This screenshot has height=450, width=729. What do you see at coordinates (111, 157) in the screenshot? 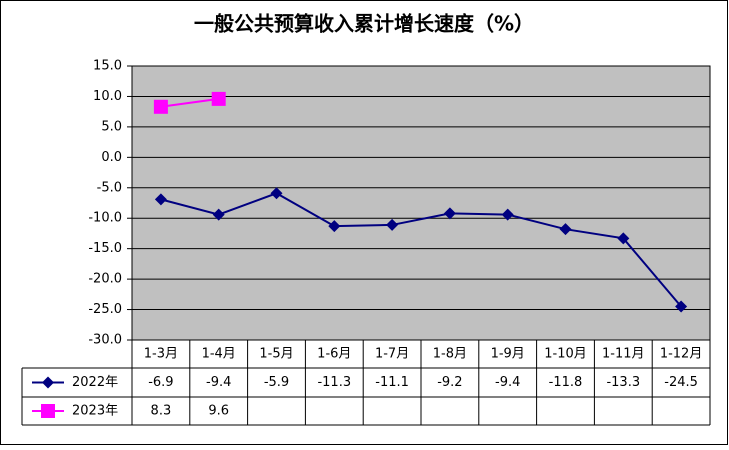
I see `y-tick-label: 0.0` at bounding box center [111, 157].